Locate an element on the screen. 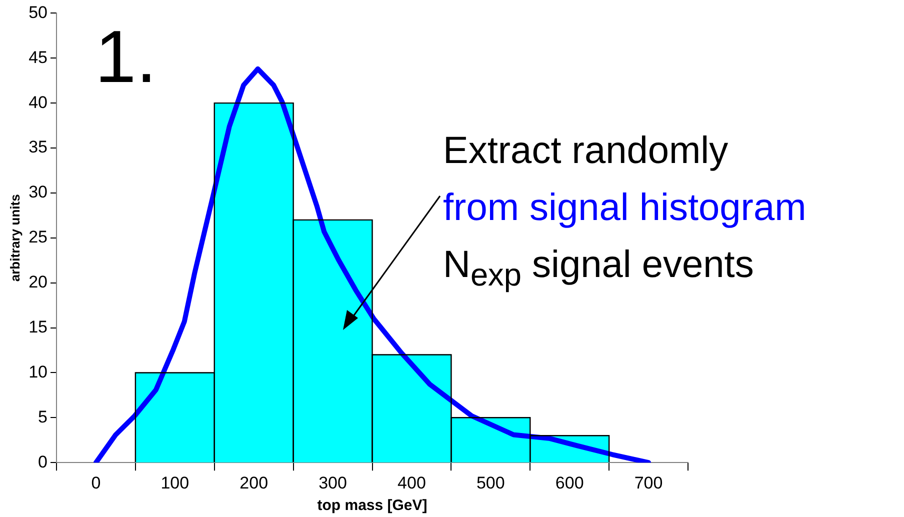 This screenshot has width=904, height=517. x-tick-label: 100 is located at coordinates (175, 482).